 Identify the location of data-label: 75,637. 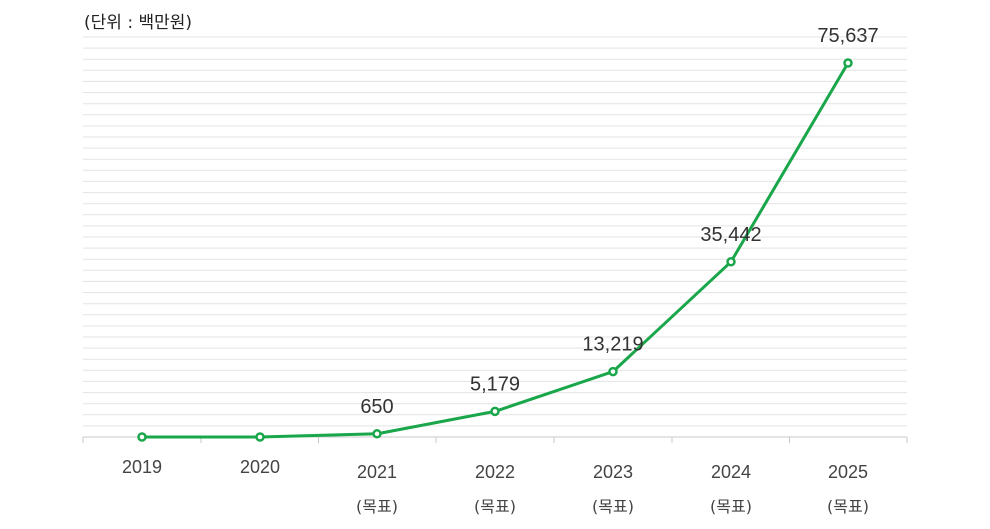
(847, 36).